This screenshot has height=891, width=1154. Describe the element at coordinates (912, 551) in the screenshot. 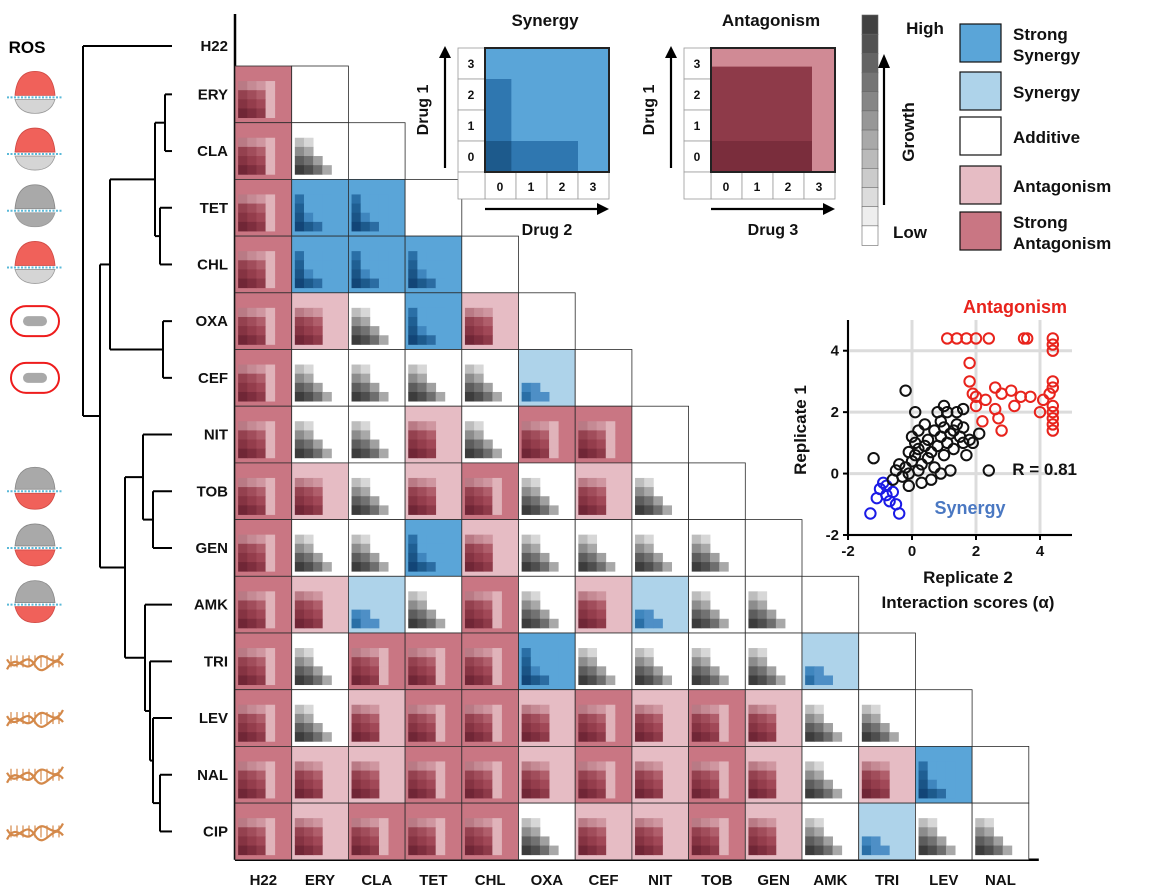

I see `scatter-x-tick-label: 0` at that location.